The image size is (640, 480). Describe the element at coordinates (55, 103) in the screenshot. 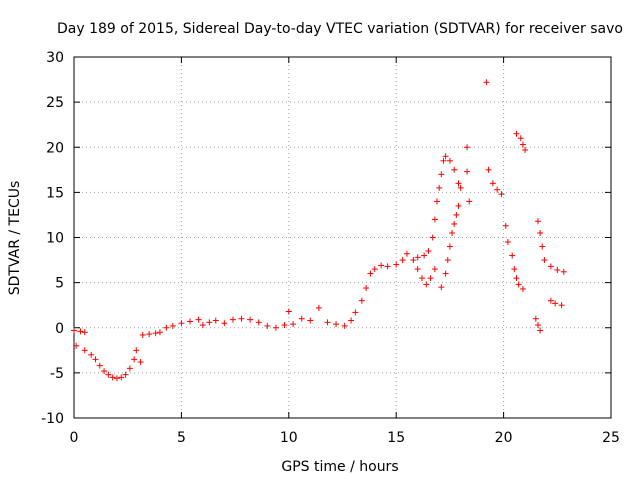

I see `y-tick-label: 25` at that location.